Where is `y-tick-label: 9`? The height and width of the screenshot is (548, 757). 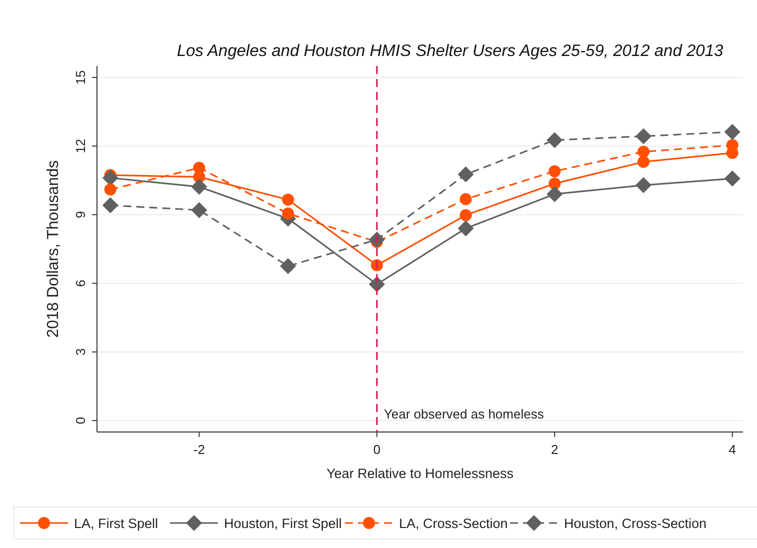 y-tick-label: 9 is located at coordinates (80, 214).